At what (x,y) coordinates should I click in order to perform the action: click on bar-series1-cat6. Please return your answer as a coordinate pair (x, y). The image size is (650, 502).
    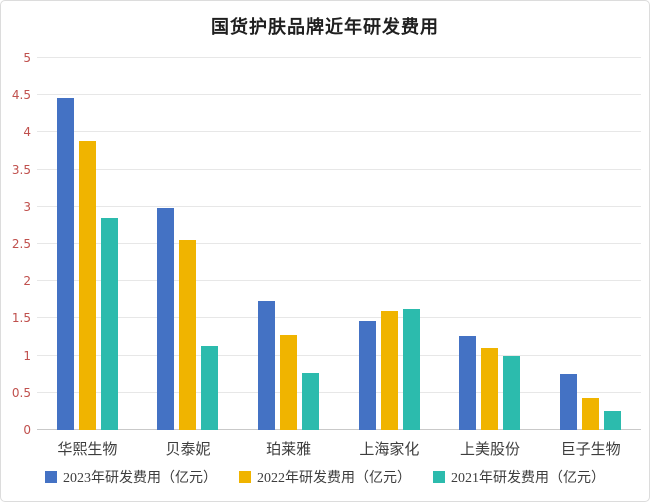
    Looking at the image, I should click on (569, 402).